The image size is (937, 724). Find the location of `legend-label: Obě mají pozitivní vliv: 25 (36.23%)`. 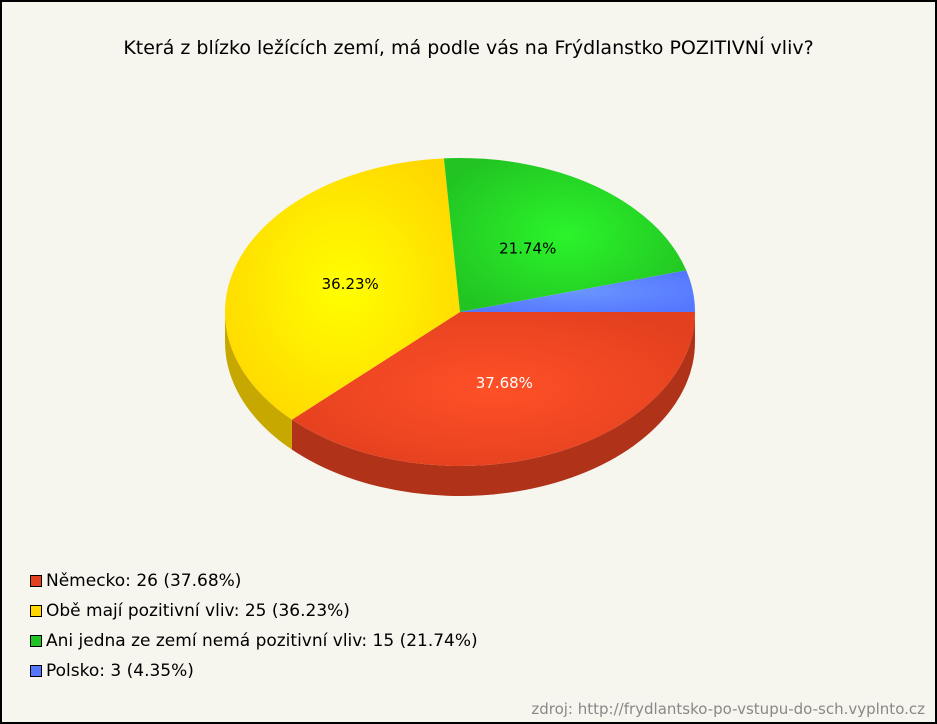

legend-label: Obě mají pozitivní vliv: 25 (36.23%) is located at coordinates (198, 611).